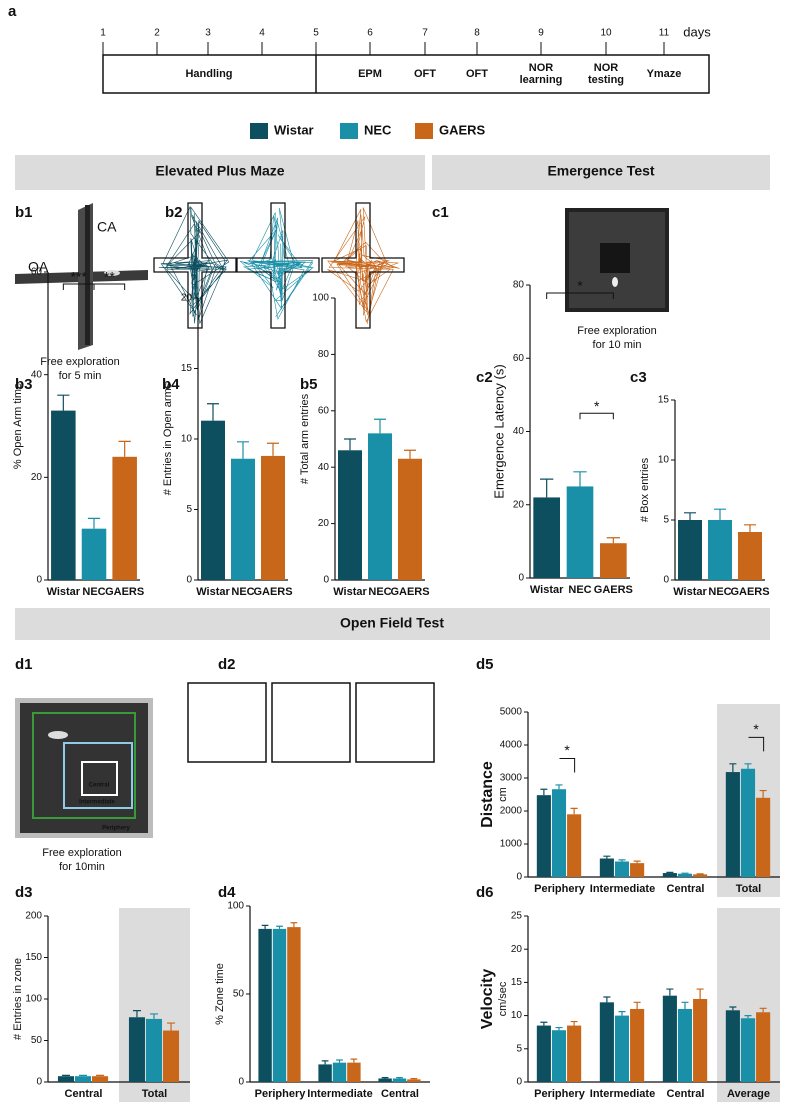 Image resolution: width=785 pixels, height=1105 pixels. Describe the element at coordinates (425, 33) in the screenshot. I see `label: 7` at that location.